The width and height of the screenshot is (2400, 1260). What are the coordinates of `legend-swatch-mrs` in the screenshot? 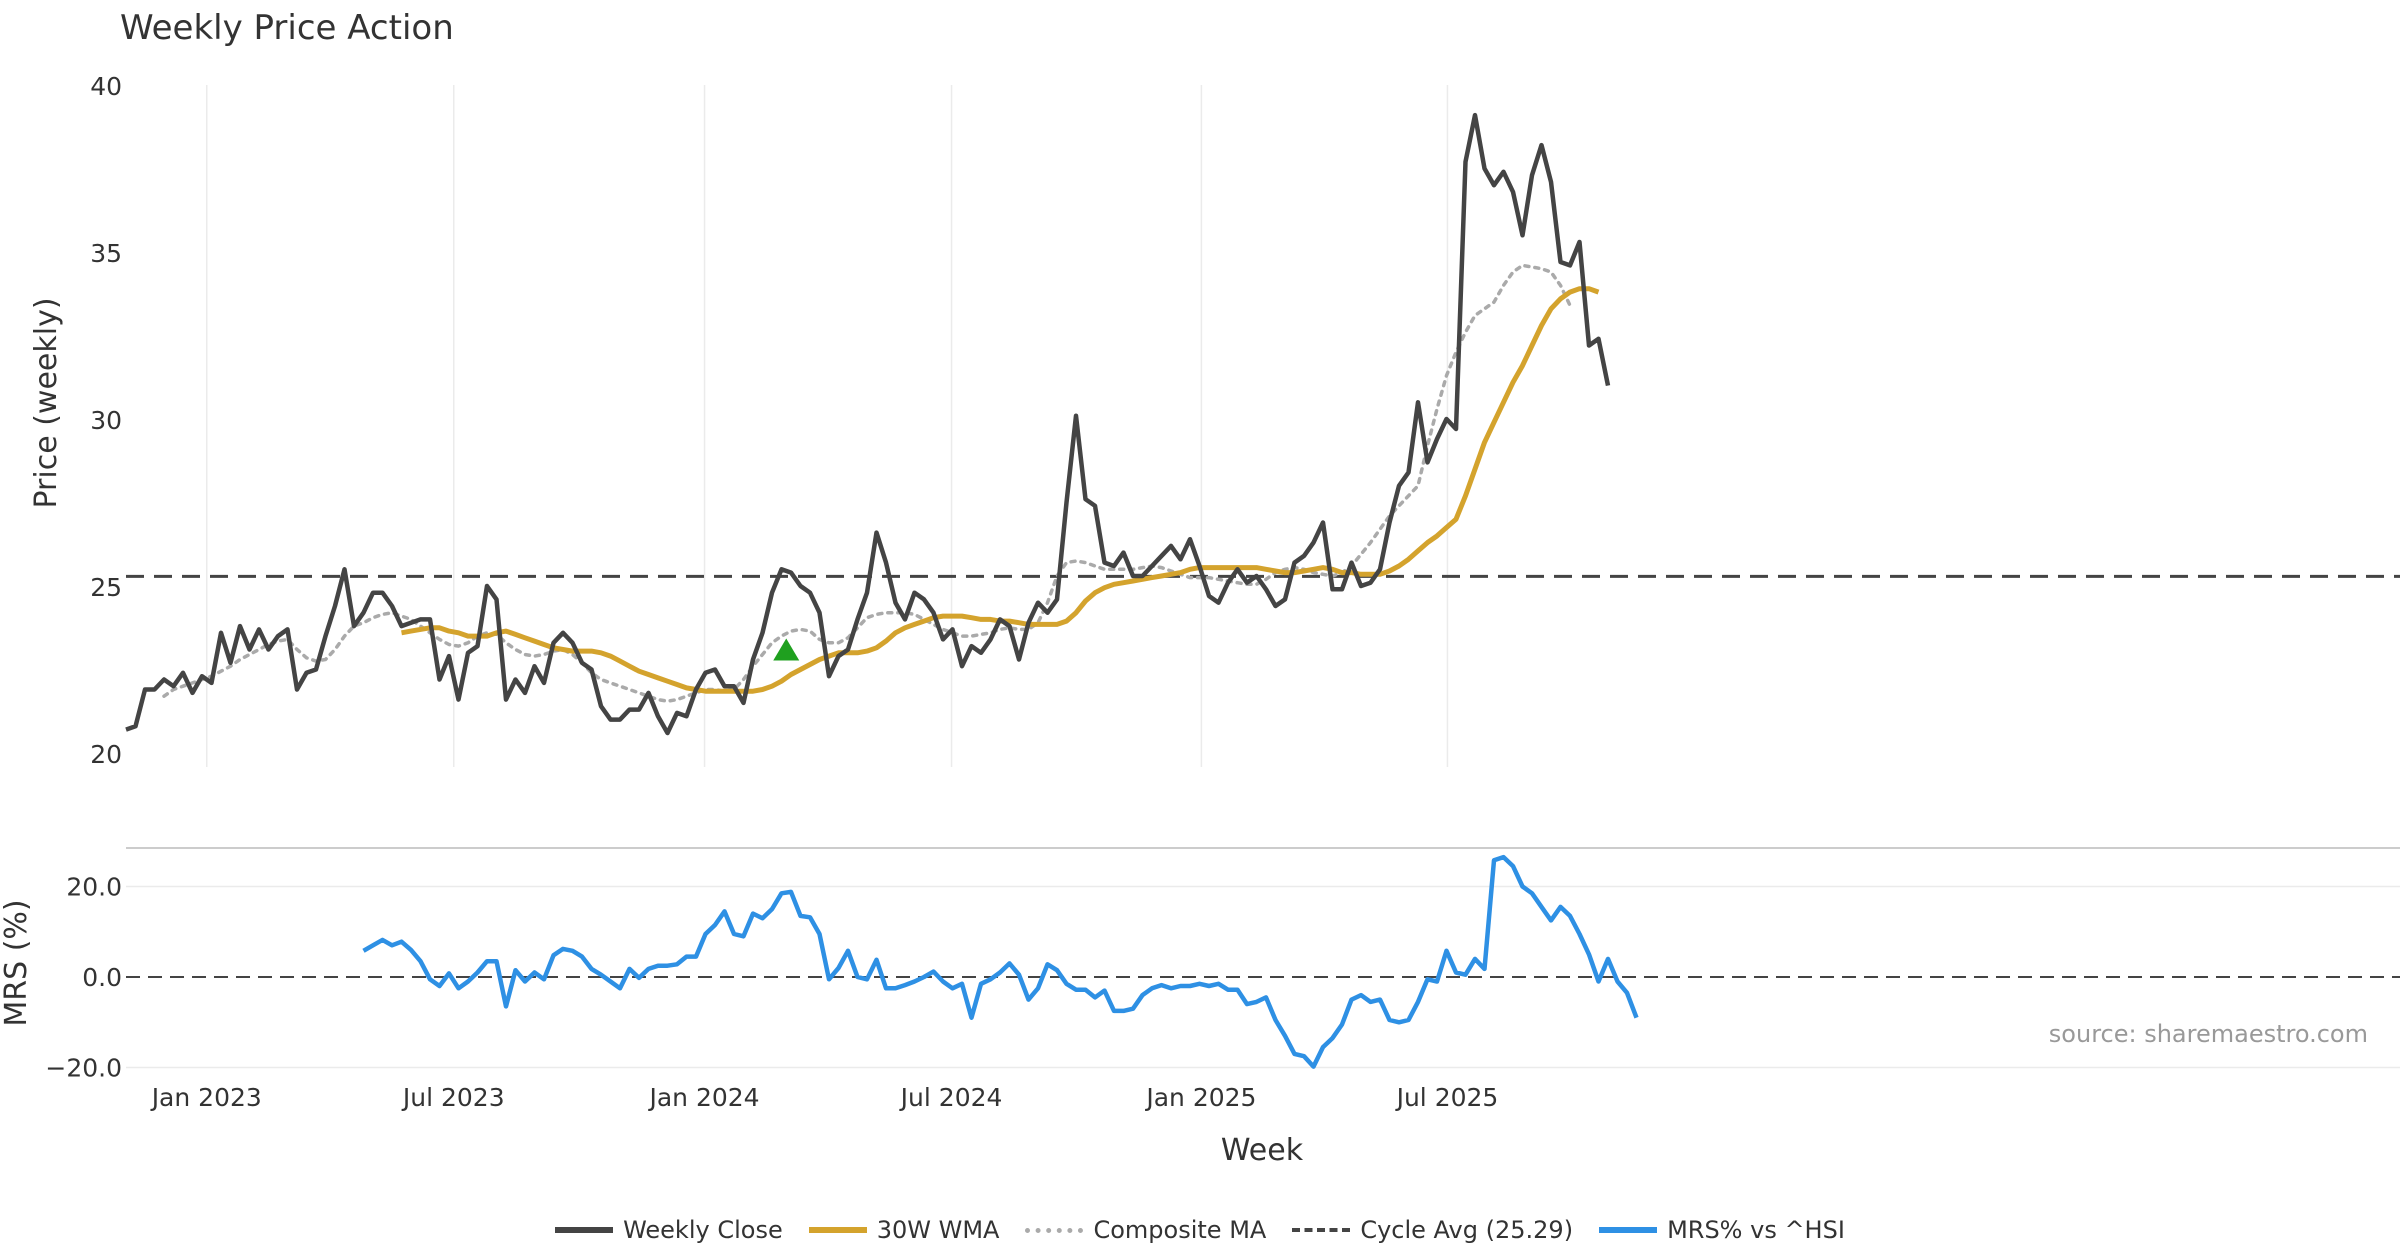 It's located at (1628, 1230).